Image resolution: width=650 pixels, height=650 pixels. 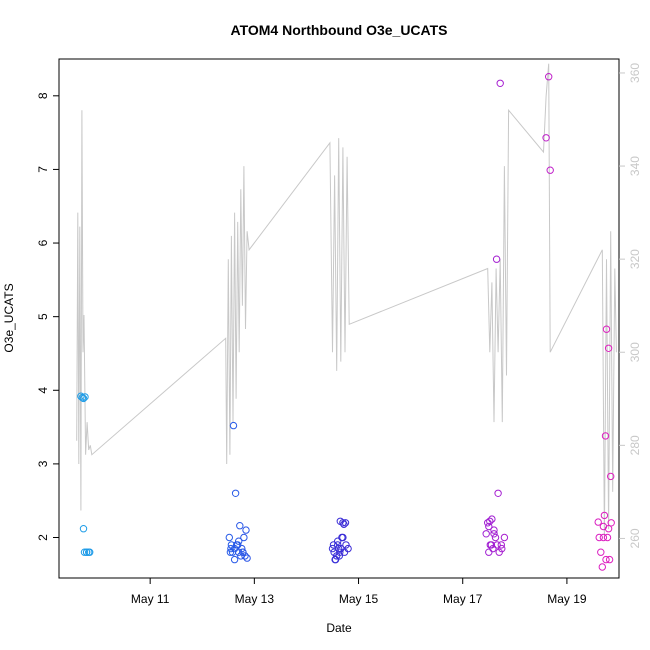 What do you see at coordinates (43, 242) in the screenshot?
I see `y-tick-label: 6` at bounding box center [43, 242].